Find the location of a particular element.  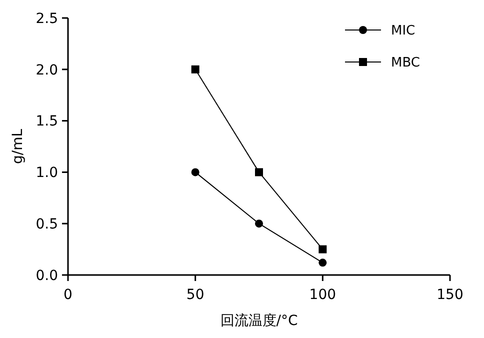

y-tick-label: 2.5 is located at coordinates (47, 18).